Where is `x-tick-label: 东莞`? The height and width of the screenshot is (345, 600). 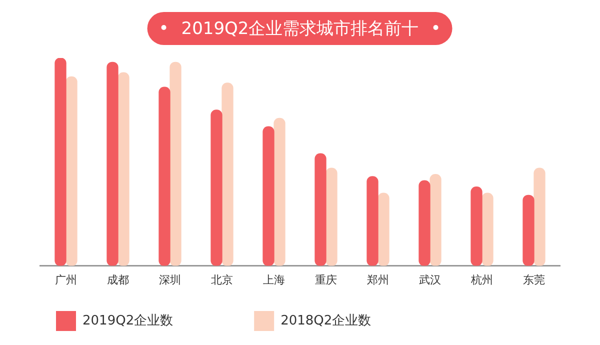
x-tick-label: 东莞 is located at coordinates (534, 279).